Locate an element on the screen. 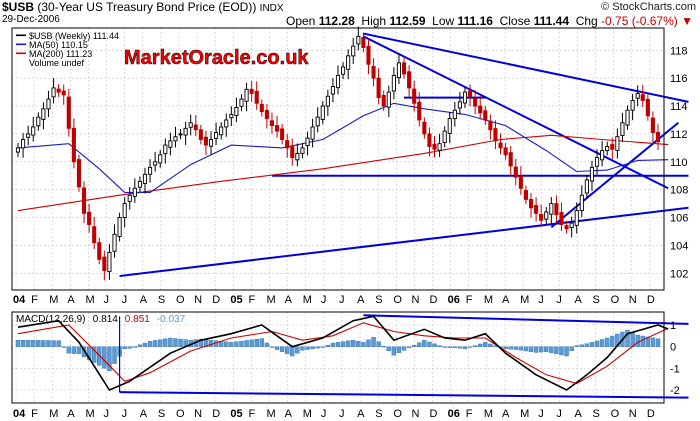 This screenshot has height=421, width=700. macd-resistance-line is located at coordinates (526, 319).